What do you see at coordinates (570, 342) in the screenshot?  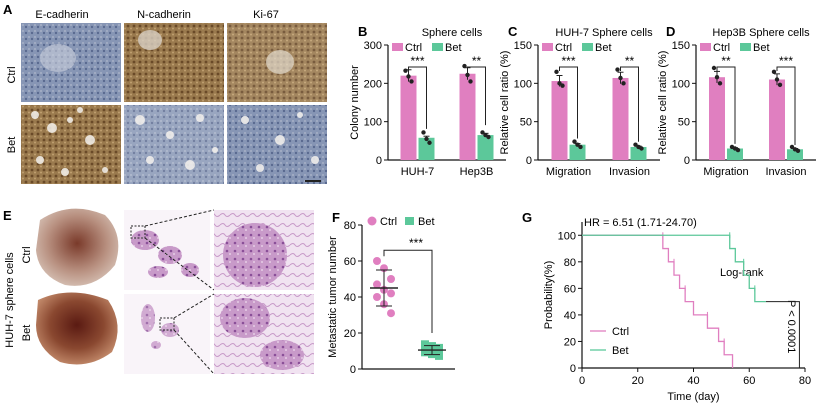 I see `y-tick-label: 20` at bounding box center [570, 342].